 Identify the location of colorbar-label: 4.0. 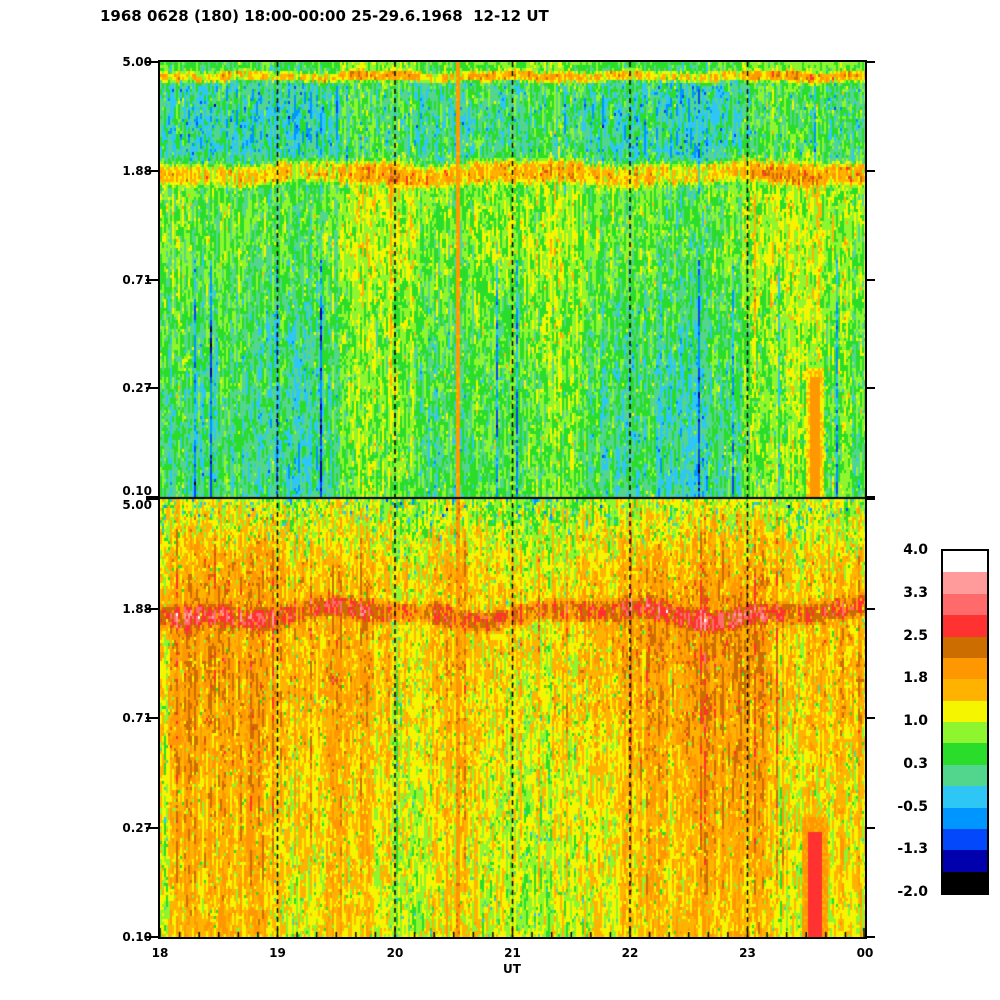
(915, 550).